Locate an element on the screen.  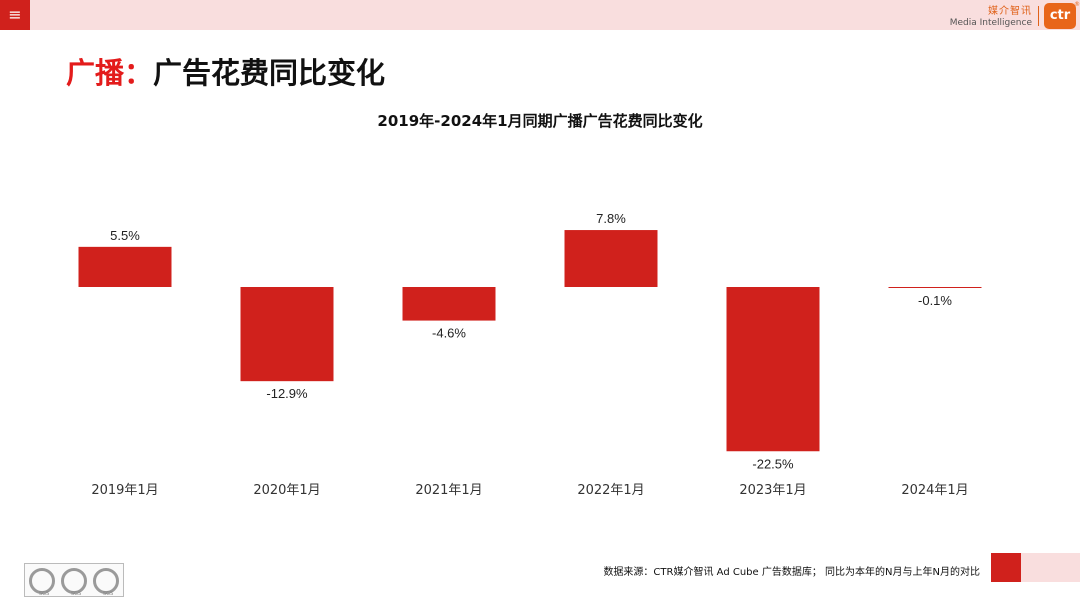
bar-2020年1月 is located at coordinates (287, 334).